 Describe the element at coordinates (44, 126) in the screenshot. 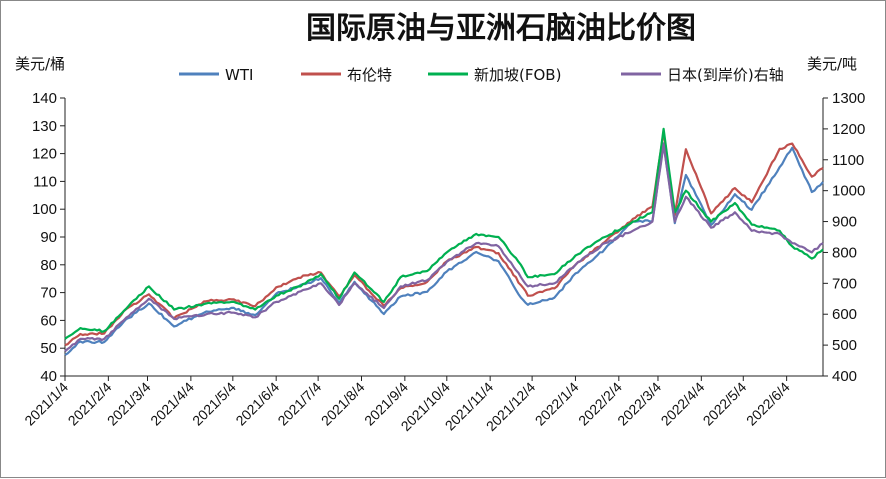

I see `left-tick-label: 130` at that location.